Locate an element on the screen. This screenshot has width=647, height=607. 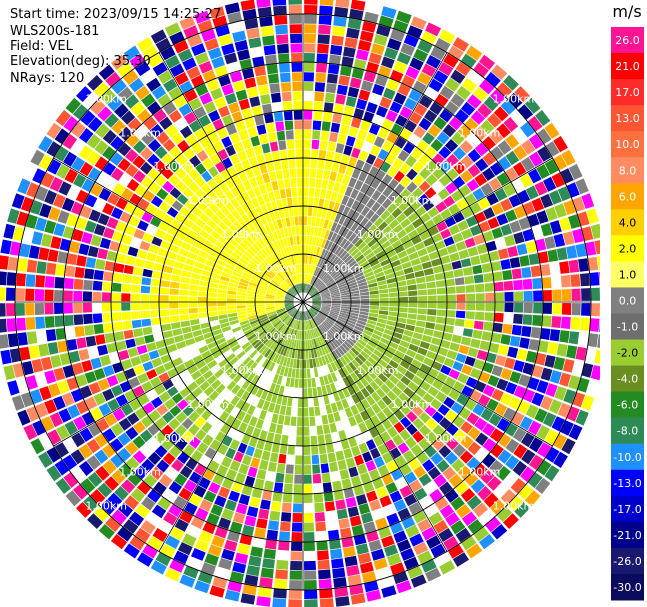
colorbar-tick-label: 4.0 is located at coordinates (628, 222).